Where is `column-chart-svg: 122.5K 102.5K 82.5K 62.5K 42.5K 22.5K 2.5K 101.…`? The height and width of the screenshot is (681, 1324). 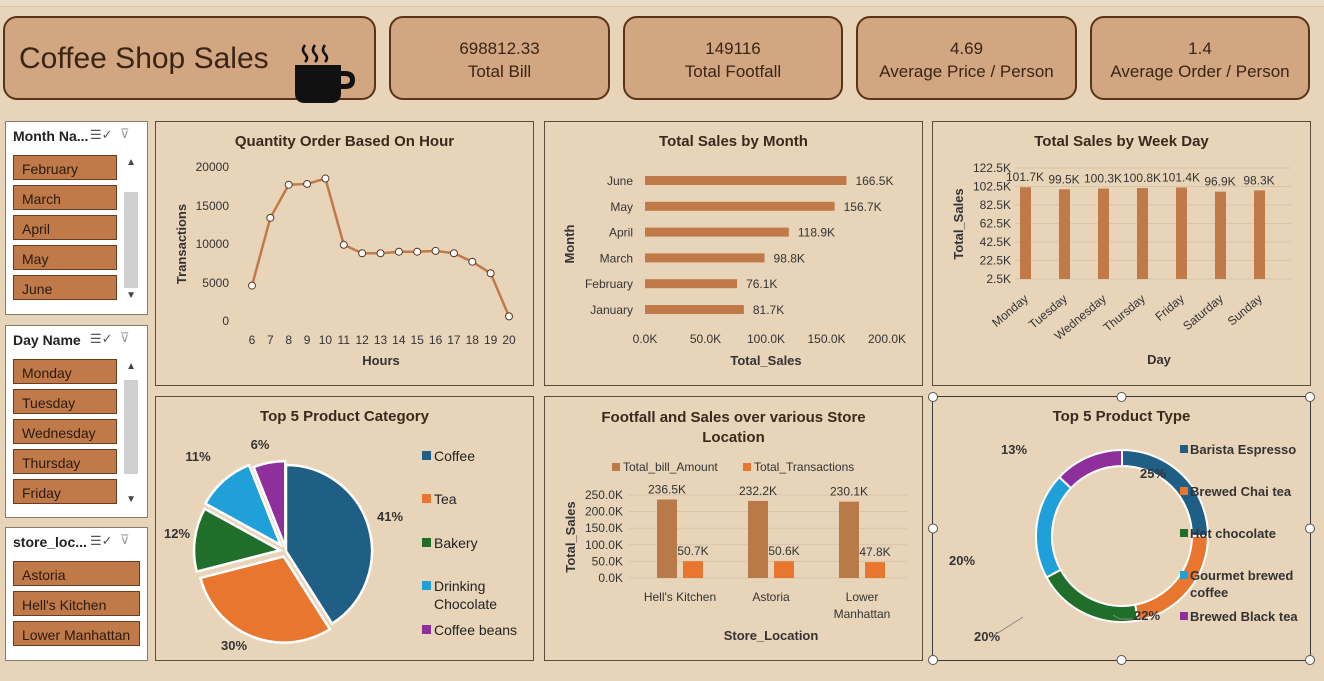
column-chart-svg: 122.5K 102.5K 82.5K 62.5K 42.5K 22.5K 2.5K 101.… is located at coordinates (1121, 264).